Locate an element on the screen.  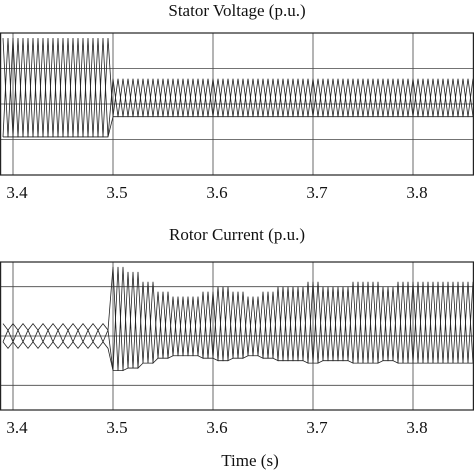
chart-title: Rotor Current (p.u.) is located at coordinates (237, 234).